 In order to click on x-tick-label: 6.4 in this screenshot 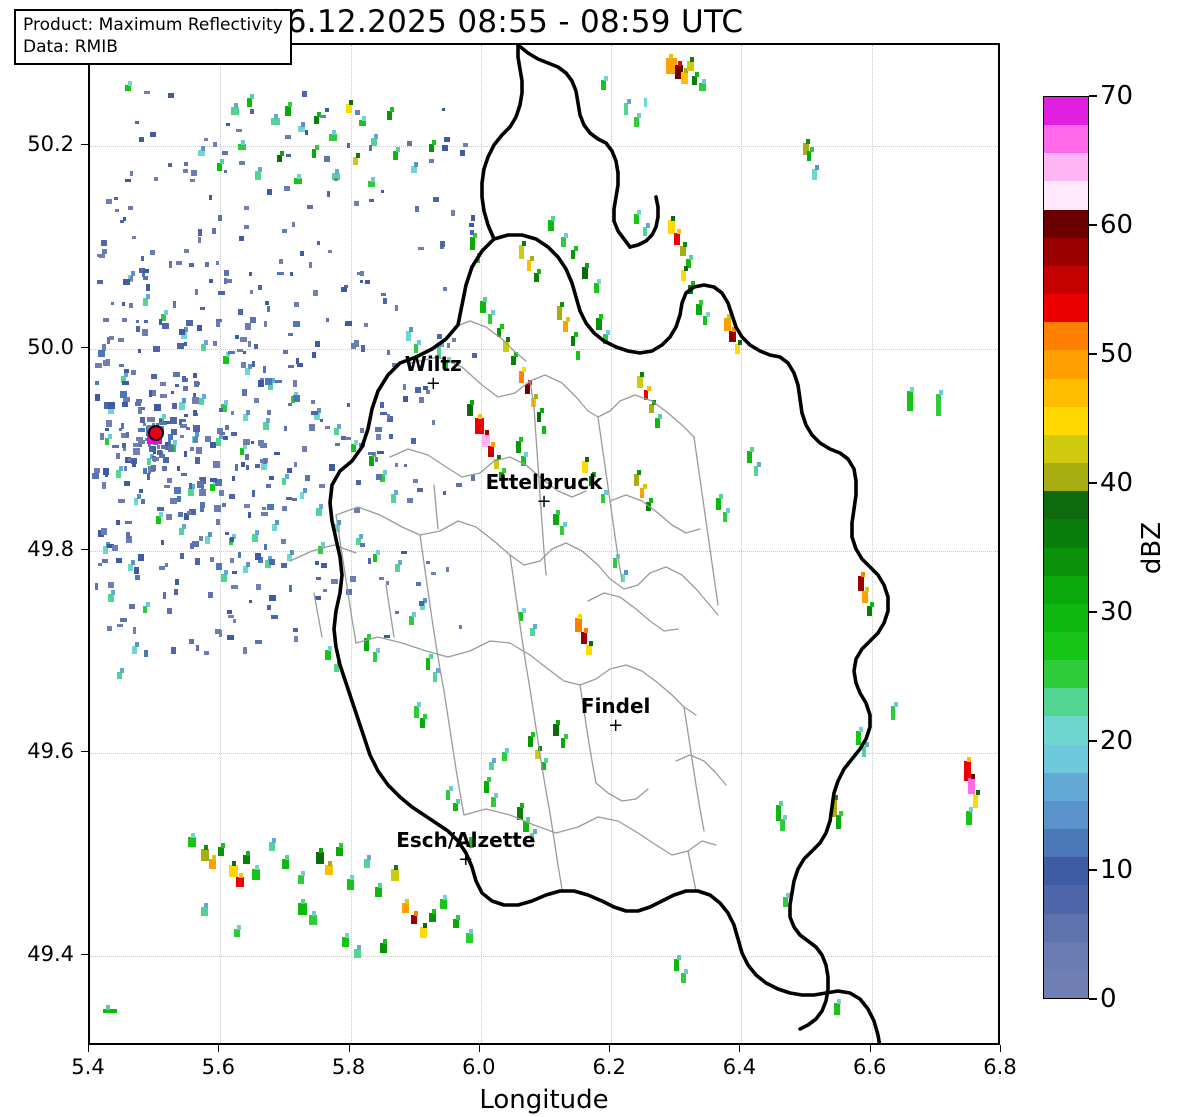, I will do `click(739, 1067)`.